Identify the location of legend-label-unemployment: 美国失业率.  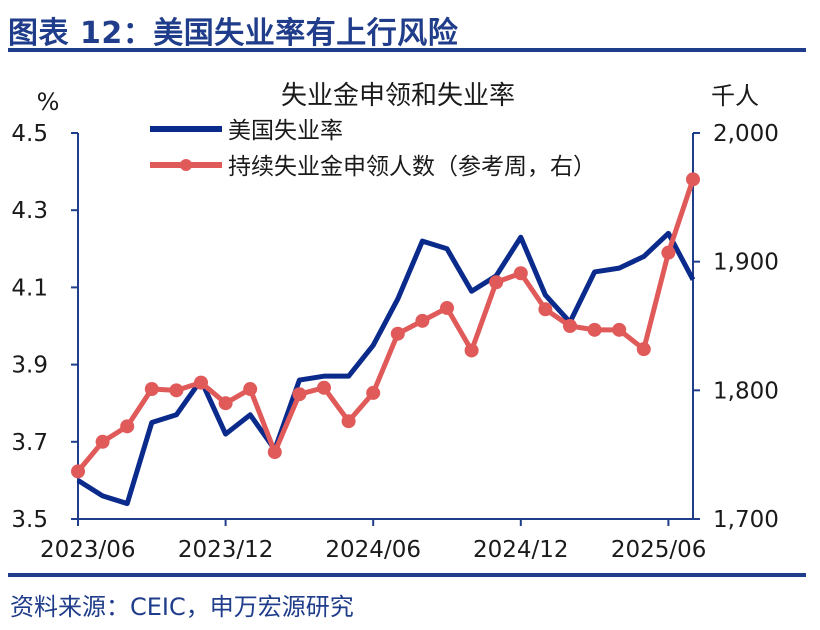
(285, 131).